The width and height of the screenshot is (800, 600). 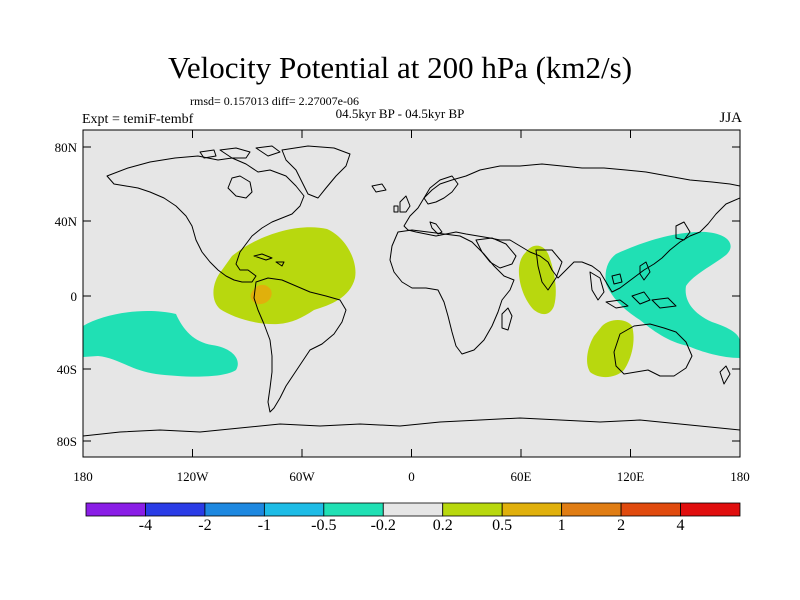 What do you see at coordinates (725, 375) in the screenshot?
I see `new-zealand-coast` at bounding box center [725, 375].